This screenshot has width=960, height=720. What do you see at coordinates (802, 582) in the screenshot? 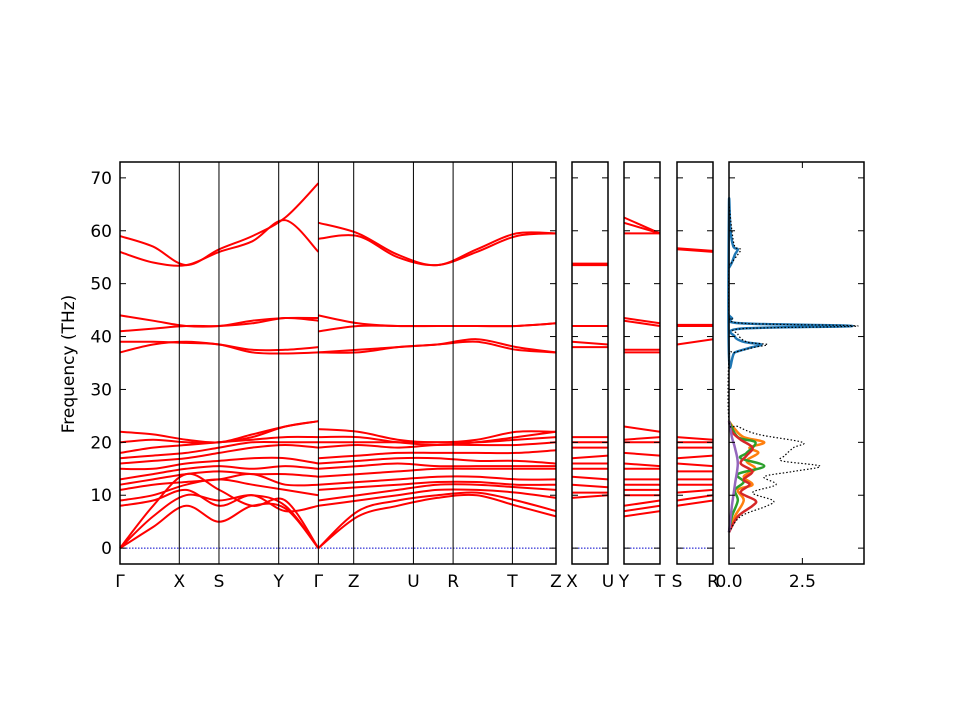
I see `x-tick-label: 2.5` at bounding box center [802, 582].